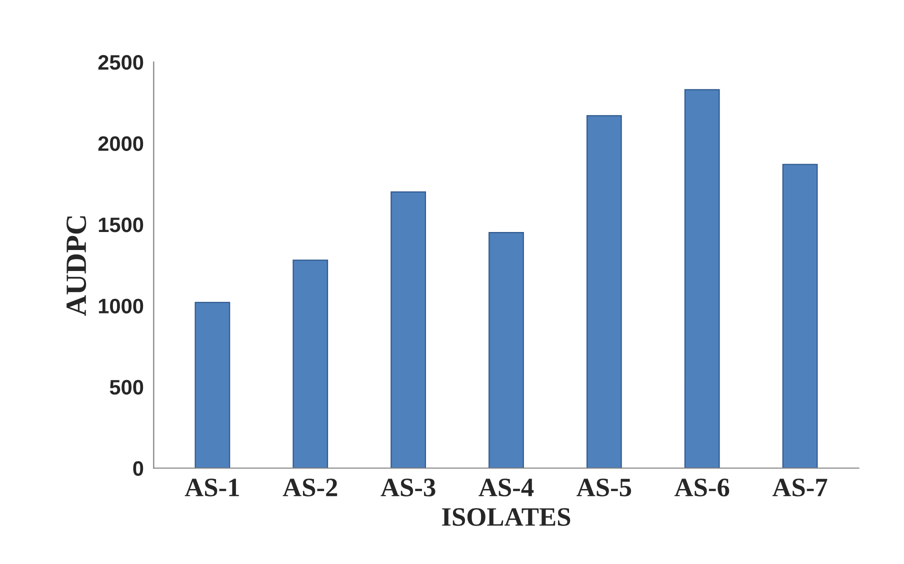 The height and width of the screenshot is (564, 904). What do you see at coordinates (121, 224) in the screenshot?
I see `y-tick-label: 1500` at bounding box center [121, 224].